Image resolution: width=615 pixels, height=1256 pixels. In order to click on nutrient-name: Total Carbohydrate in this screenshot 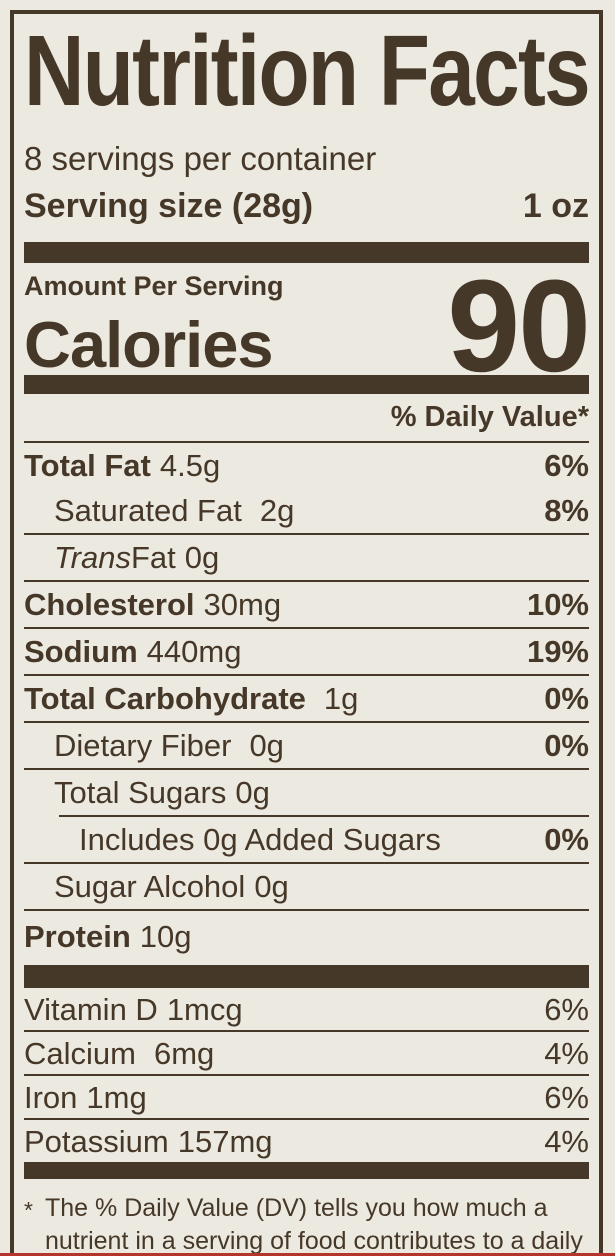, I will do `click(165, 698)`.